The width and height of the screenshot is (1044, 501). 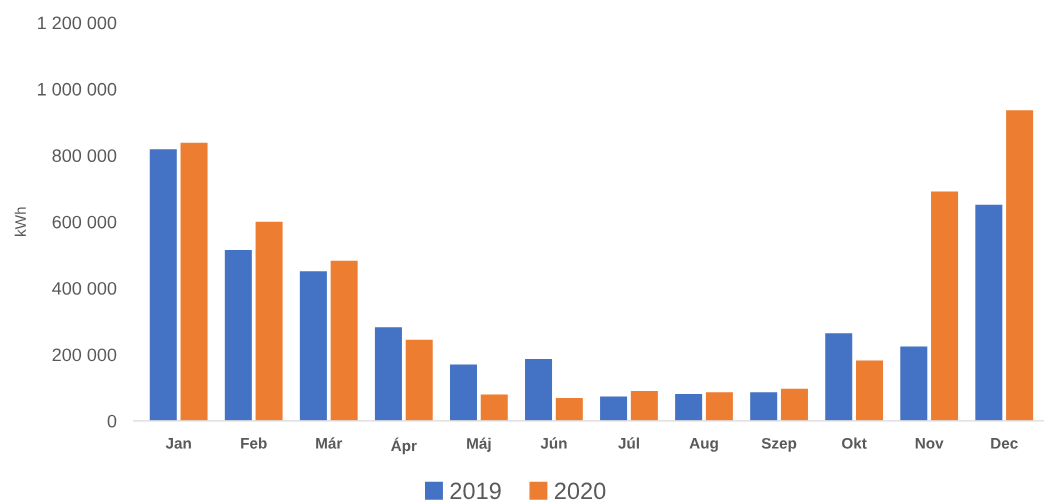 I want to click on legend-label: 2019, so click(x=475, y=491).